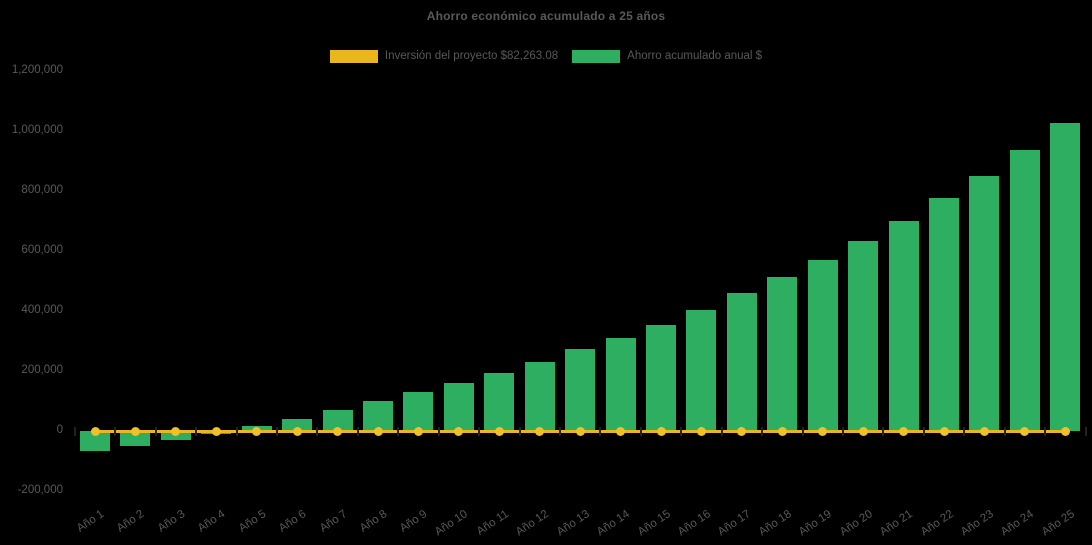 The image size is (1092, 545). What do you see at coordinates (775, 523) in the screenshot?
I see `x-label-año-18: Año 18` at bounding box center [775, 523].